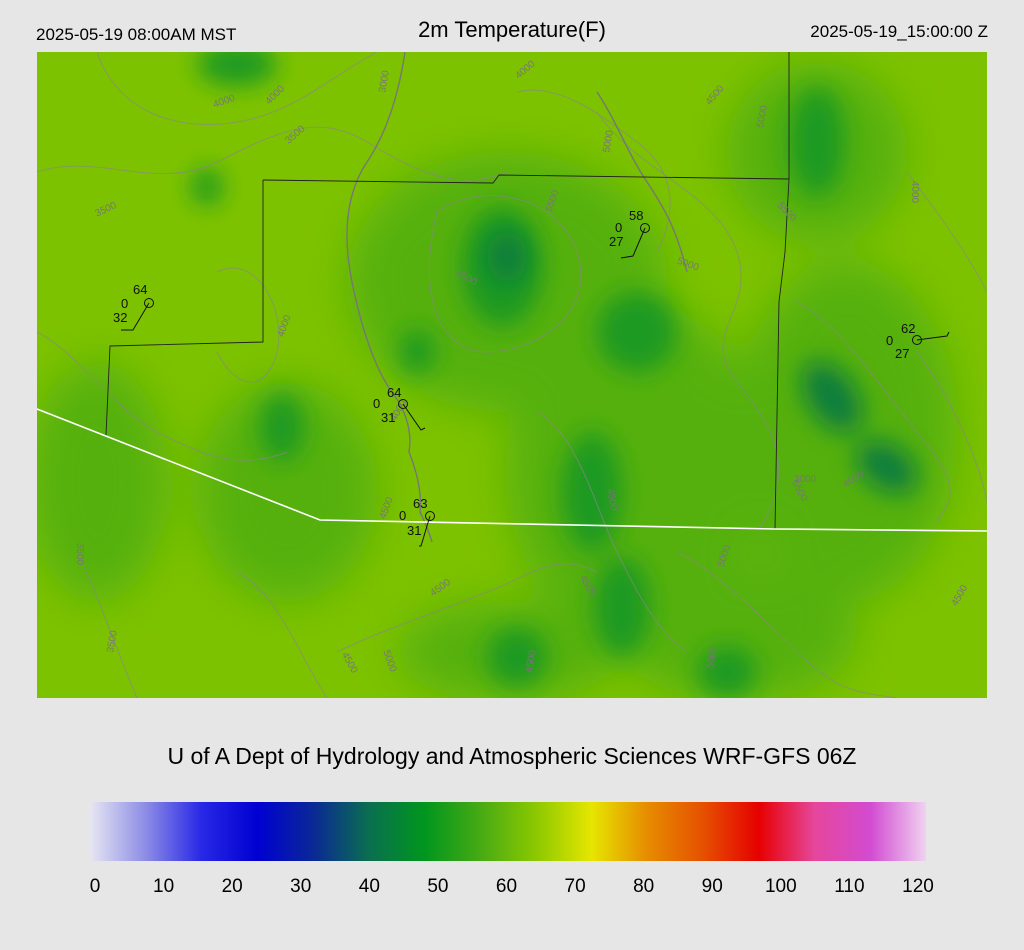  I want to click on colorbar-tick-label: 20, so click(232, 886).